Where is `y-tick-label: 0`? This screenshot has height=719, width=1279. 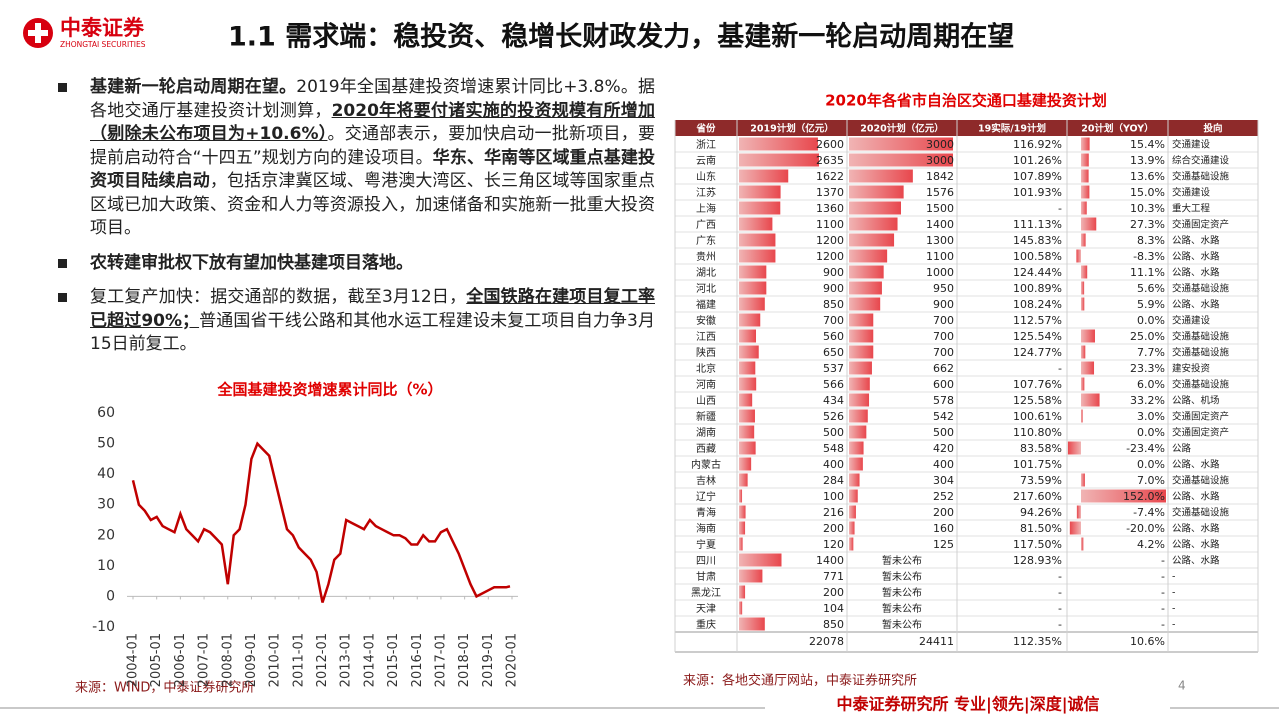
y-tick-label: 0 is located at coordinates (110, 596).